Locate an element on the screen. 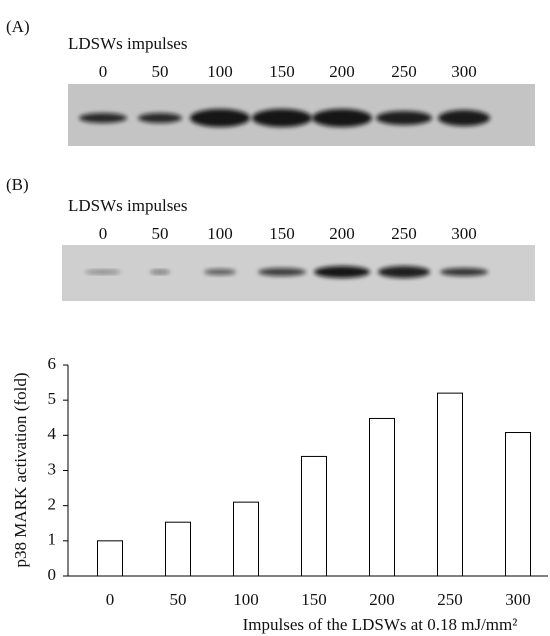 Image resolution: width=550 pixels, height=636 pixels. y-tick-label: 6 is located at coordinates (52, 363).